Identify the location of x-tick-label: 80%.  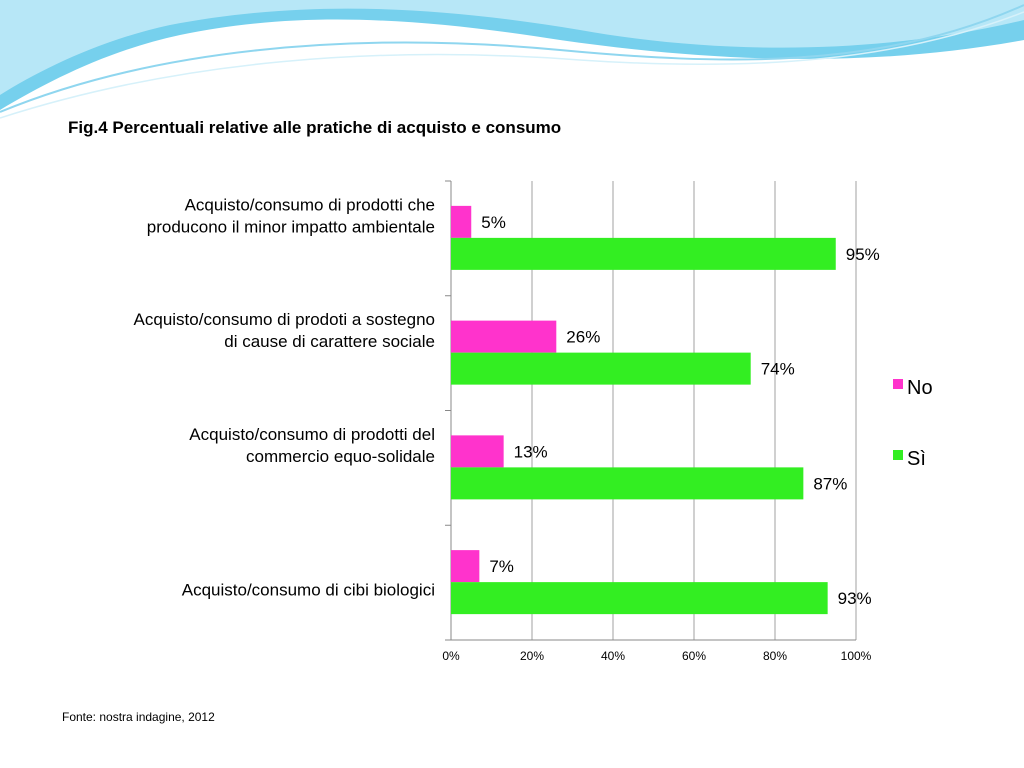
(775, 656).